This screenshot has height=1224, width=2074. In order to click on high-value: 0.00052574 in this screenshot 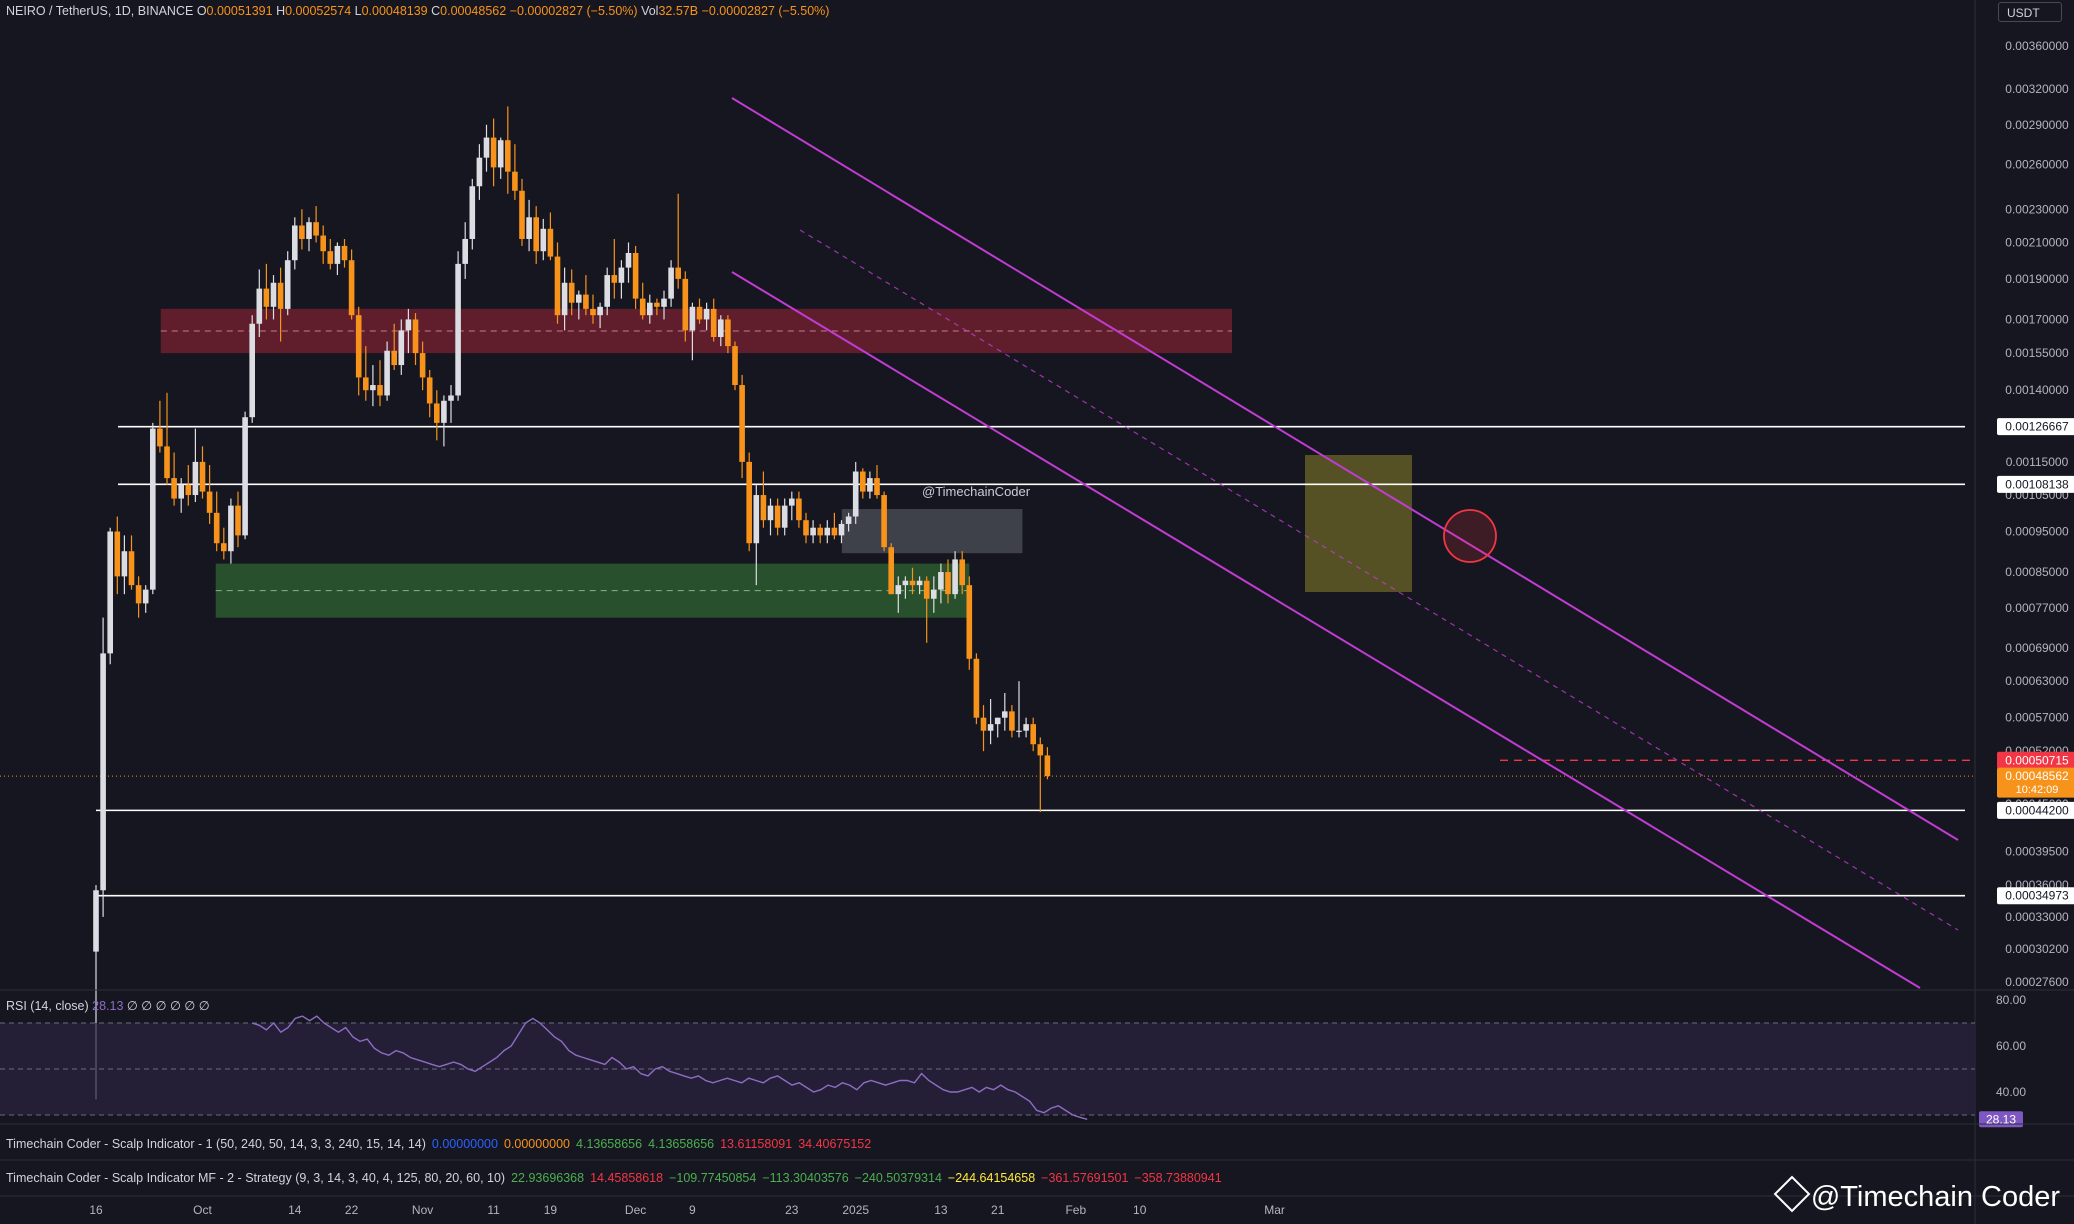, I will do `click(318, 11)`.